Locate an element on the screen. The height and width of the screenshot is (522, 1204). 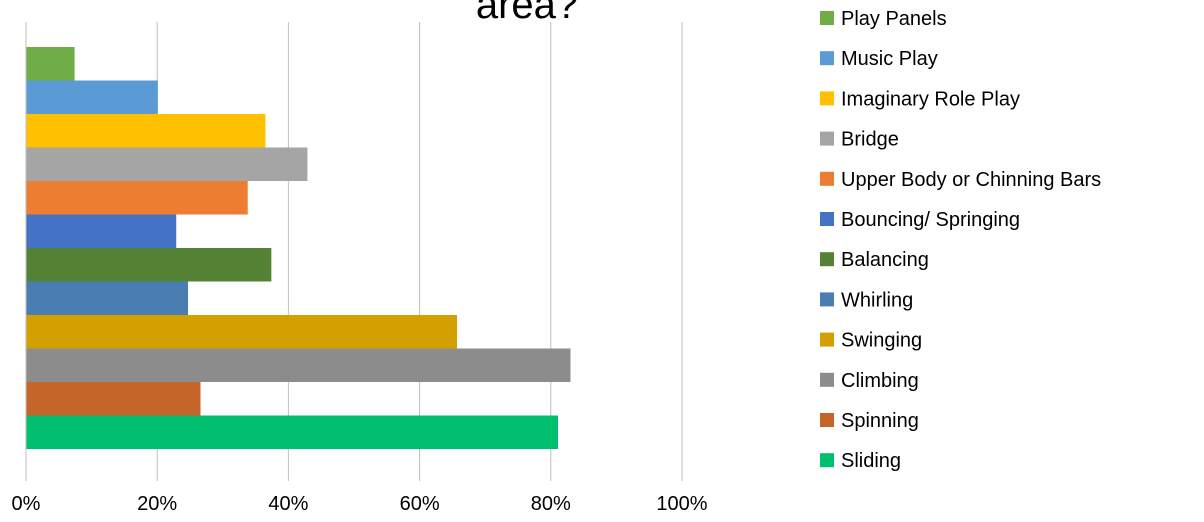
legend-label: Upper Body or Chinning Bars is located at coordinates (971, 180).